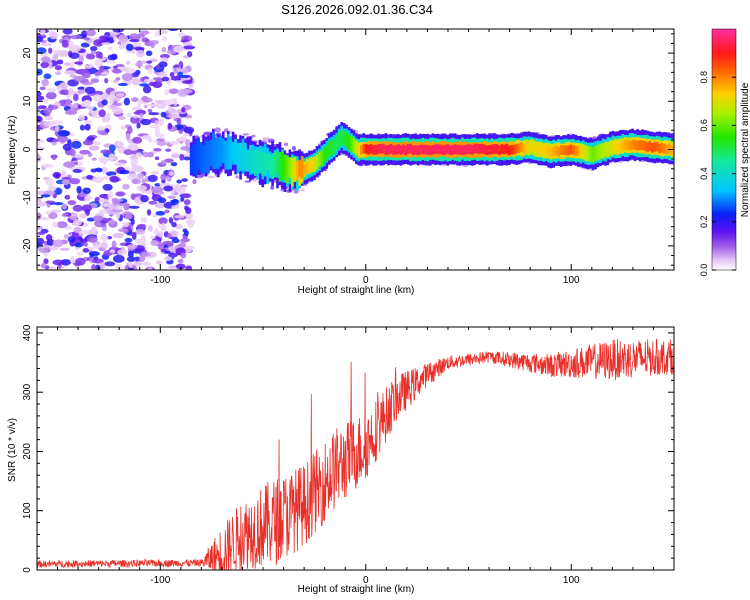 Image resolution: width=750 pixels, height=600 pixels. Describe the element at coordinates (704, 270) in the screenshot. I see `colorbar-tick-label: 0.0` at that location.